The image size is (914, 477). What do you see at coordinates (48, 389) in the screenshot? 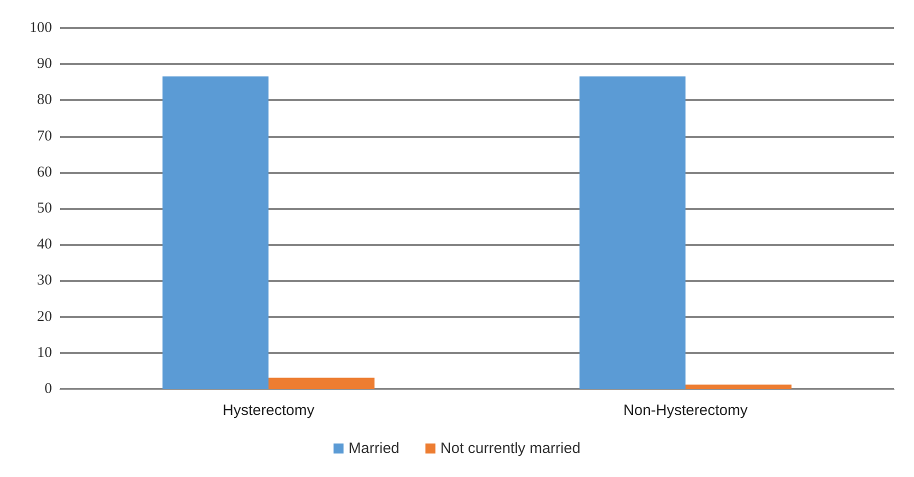
I see `y-tick-label: 0` at bounding box center [48, 389].